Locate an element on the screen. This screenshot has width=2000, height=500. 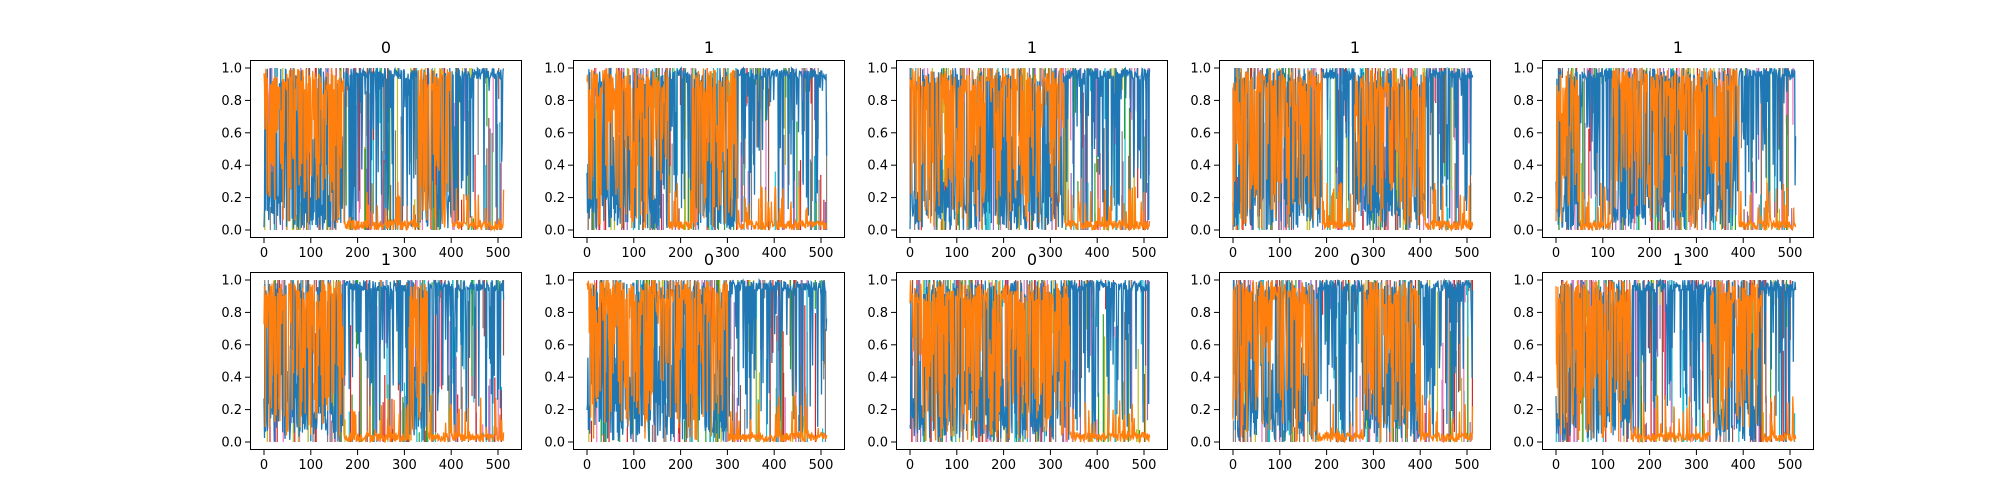
panel-8: 0 100 200 300 400 500 0.0 0.2 0.4 0.6 0.8 1.0 0 is located at coordinates (1340, 361).